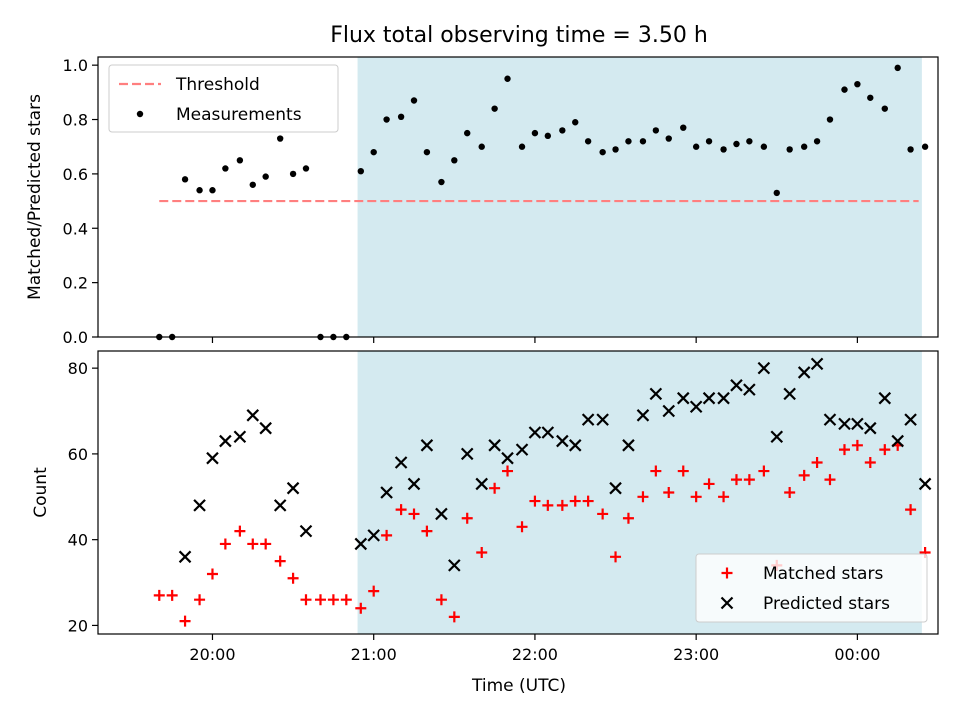 This screenshot has height=720, width=960. What do you see at coordinates (78, 540) in the screenshot?
I see `y-tick-label: 40` at bounding box center [78, 540].